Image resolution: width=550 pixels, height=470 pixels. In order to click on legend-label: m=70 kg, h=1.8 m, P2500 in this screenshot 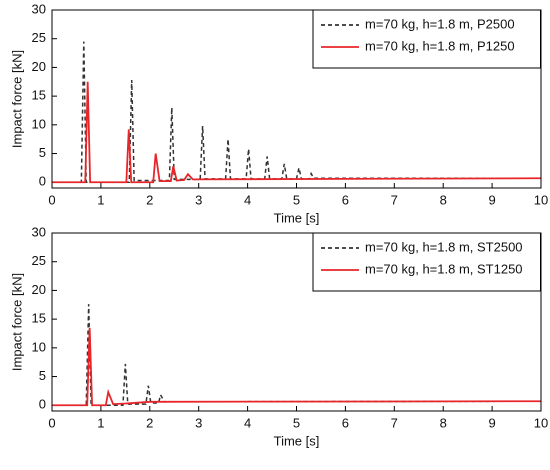, I will do `click(440, 23)`.